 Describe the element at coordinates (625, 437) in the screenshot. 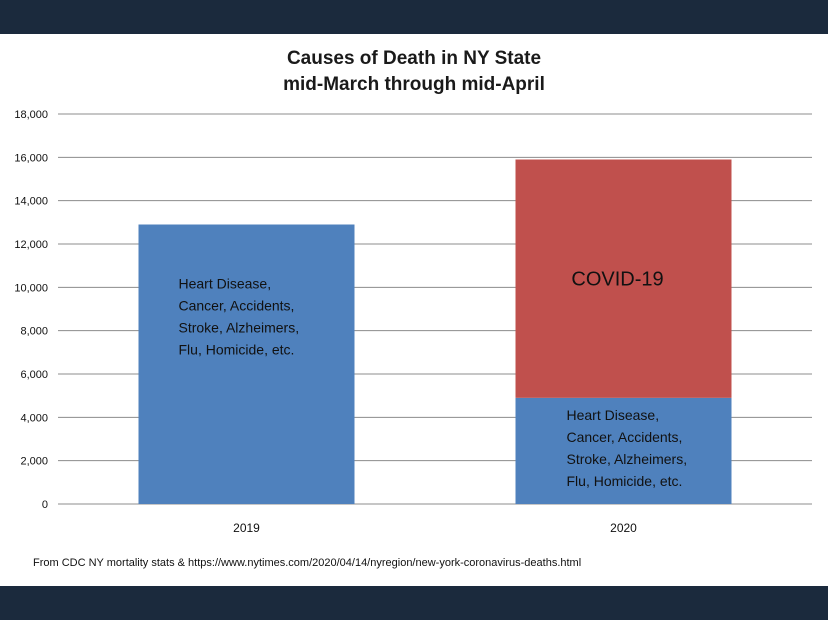

I see `data-label-other-2020: Cancer, Accidents,` at that location.